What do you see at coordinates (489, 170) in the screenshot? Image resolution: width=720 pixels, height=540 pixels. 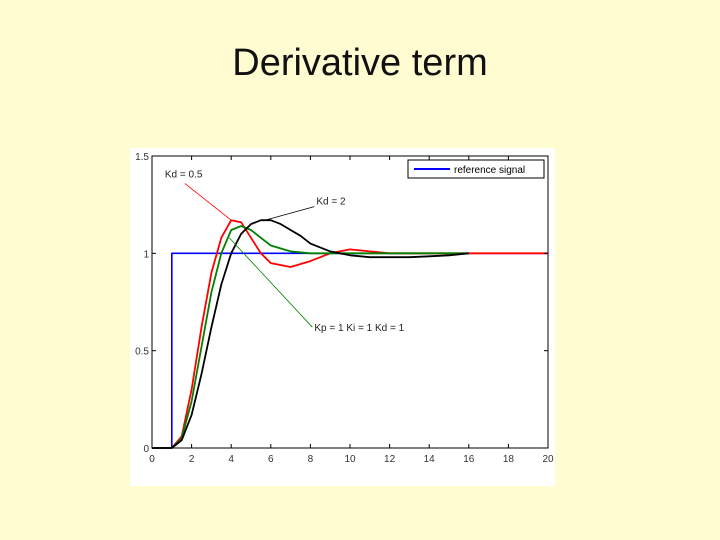 I see `legend-entry: reference signal` at bounding box center [489, 170].